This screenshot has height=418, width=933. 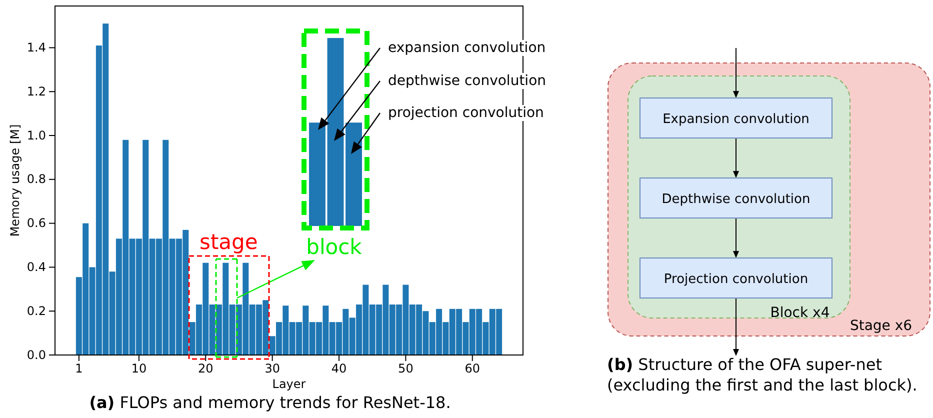 I want to click on text: Expansion convolution, so click(x=736, y=119).